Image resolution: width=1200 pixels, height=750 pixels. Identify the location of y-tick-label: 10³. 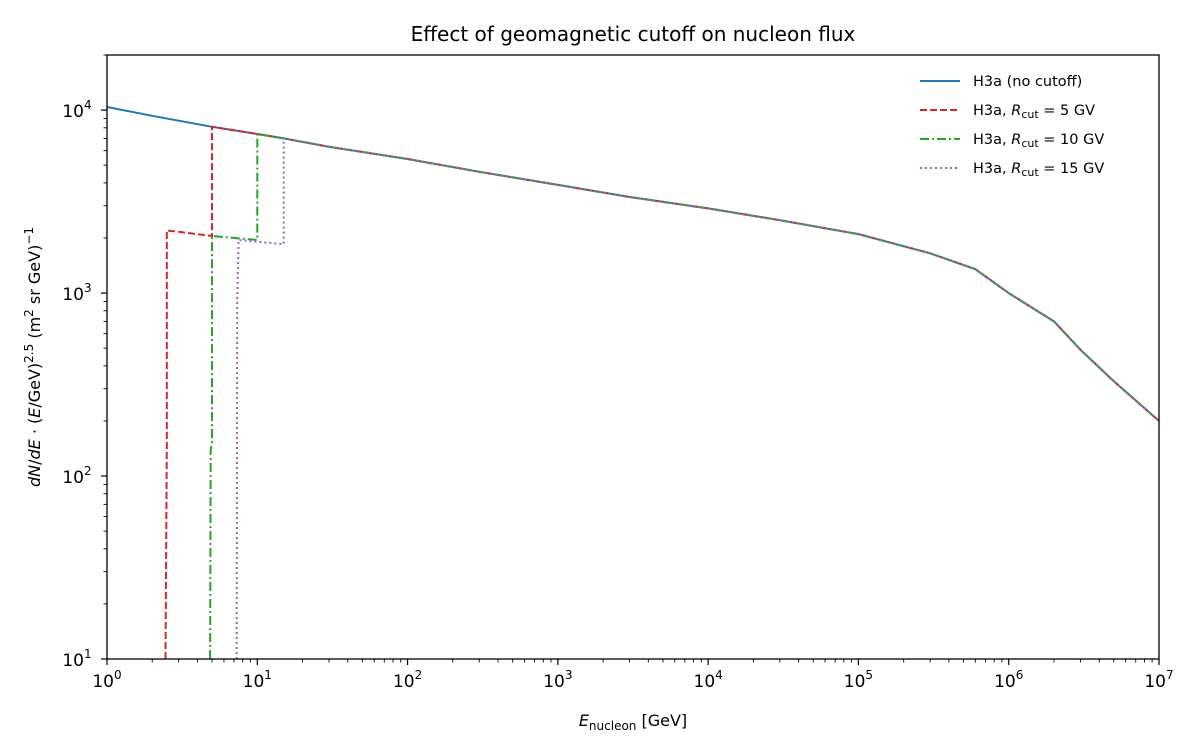
(76, 293).